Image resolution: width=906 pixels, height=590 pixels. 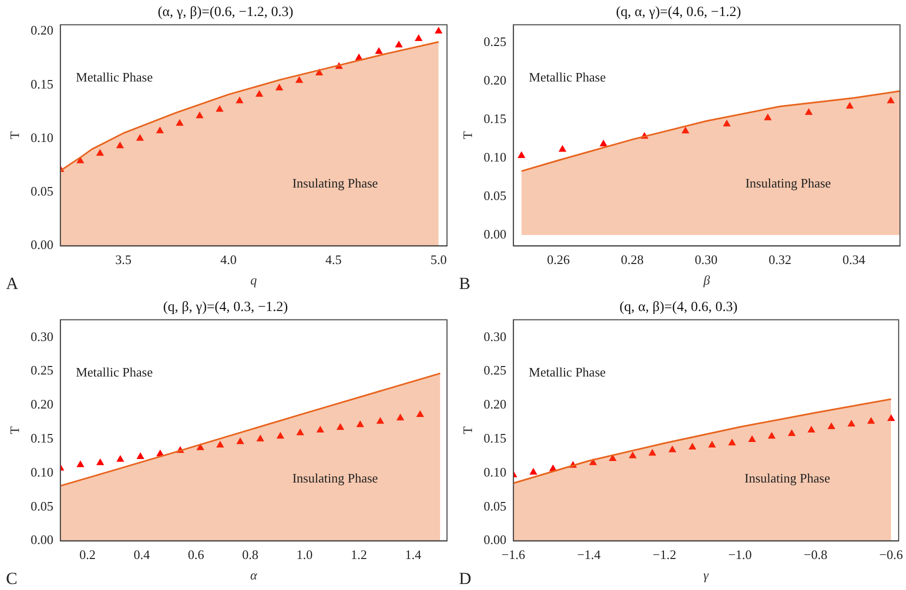 I want to click on chart-title: (q, β, γ)=(4, 0.3, −1.2), so click(x=225, y=308).